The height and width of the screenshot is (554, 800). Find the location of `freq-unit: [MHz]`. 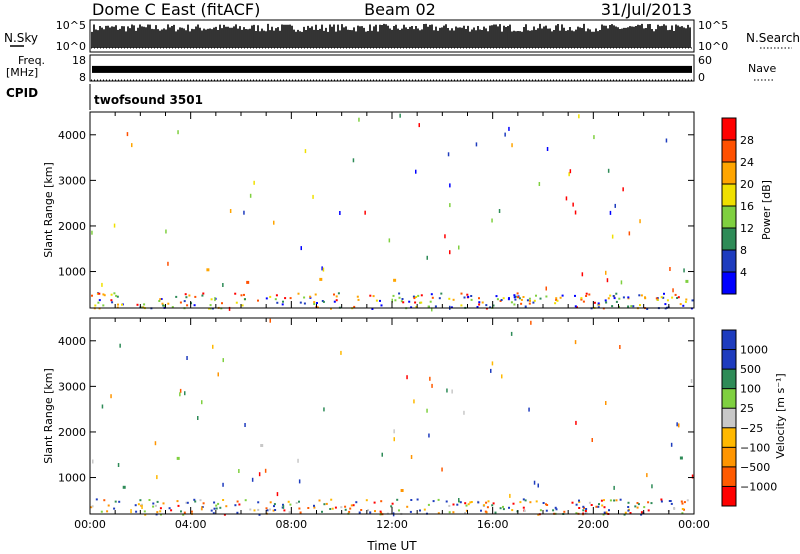

freq-unit: [MHz] is located at coordinates (22, 72).